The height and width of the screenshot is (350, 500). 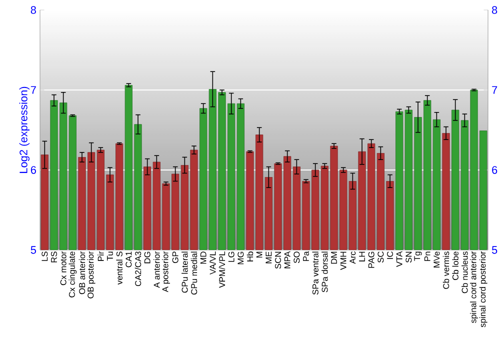 I want to click on x-tick-label: Cx motor, so click(x=63, y=268).